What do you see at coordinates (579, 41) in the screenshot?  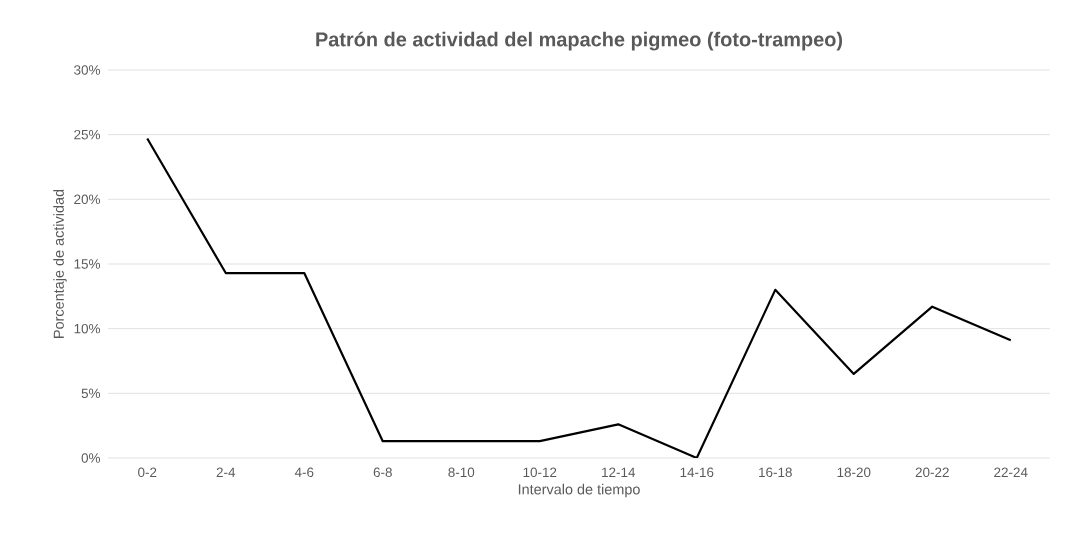 I see `chart-title: Patrón de actividad del mapache pigmeo (foto-trampeo)` at bounding box center [579, 41].